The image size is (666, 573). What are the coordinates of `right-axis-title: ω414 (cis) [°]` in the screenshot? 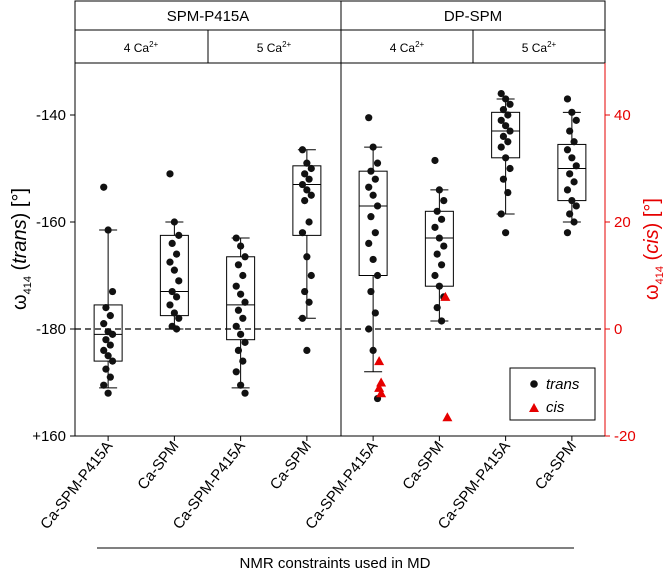 It's located at (653, 249).